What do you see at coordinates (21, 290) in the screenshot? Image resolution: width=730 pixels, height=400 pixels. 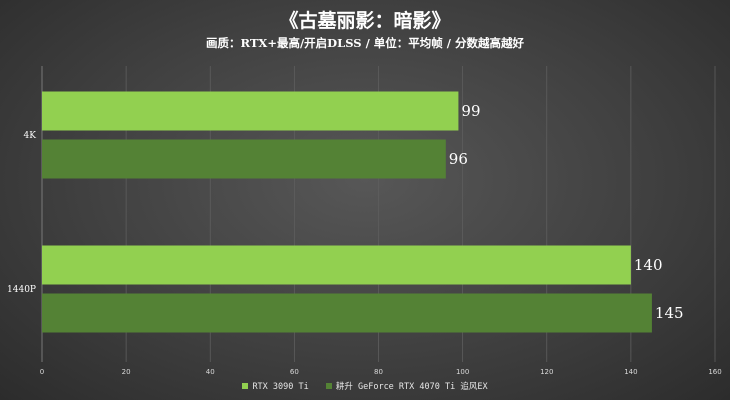 I see `category-label-1440p: 1440P` at bounding box center [21, 290].